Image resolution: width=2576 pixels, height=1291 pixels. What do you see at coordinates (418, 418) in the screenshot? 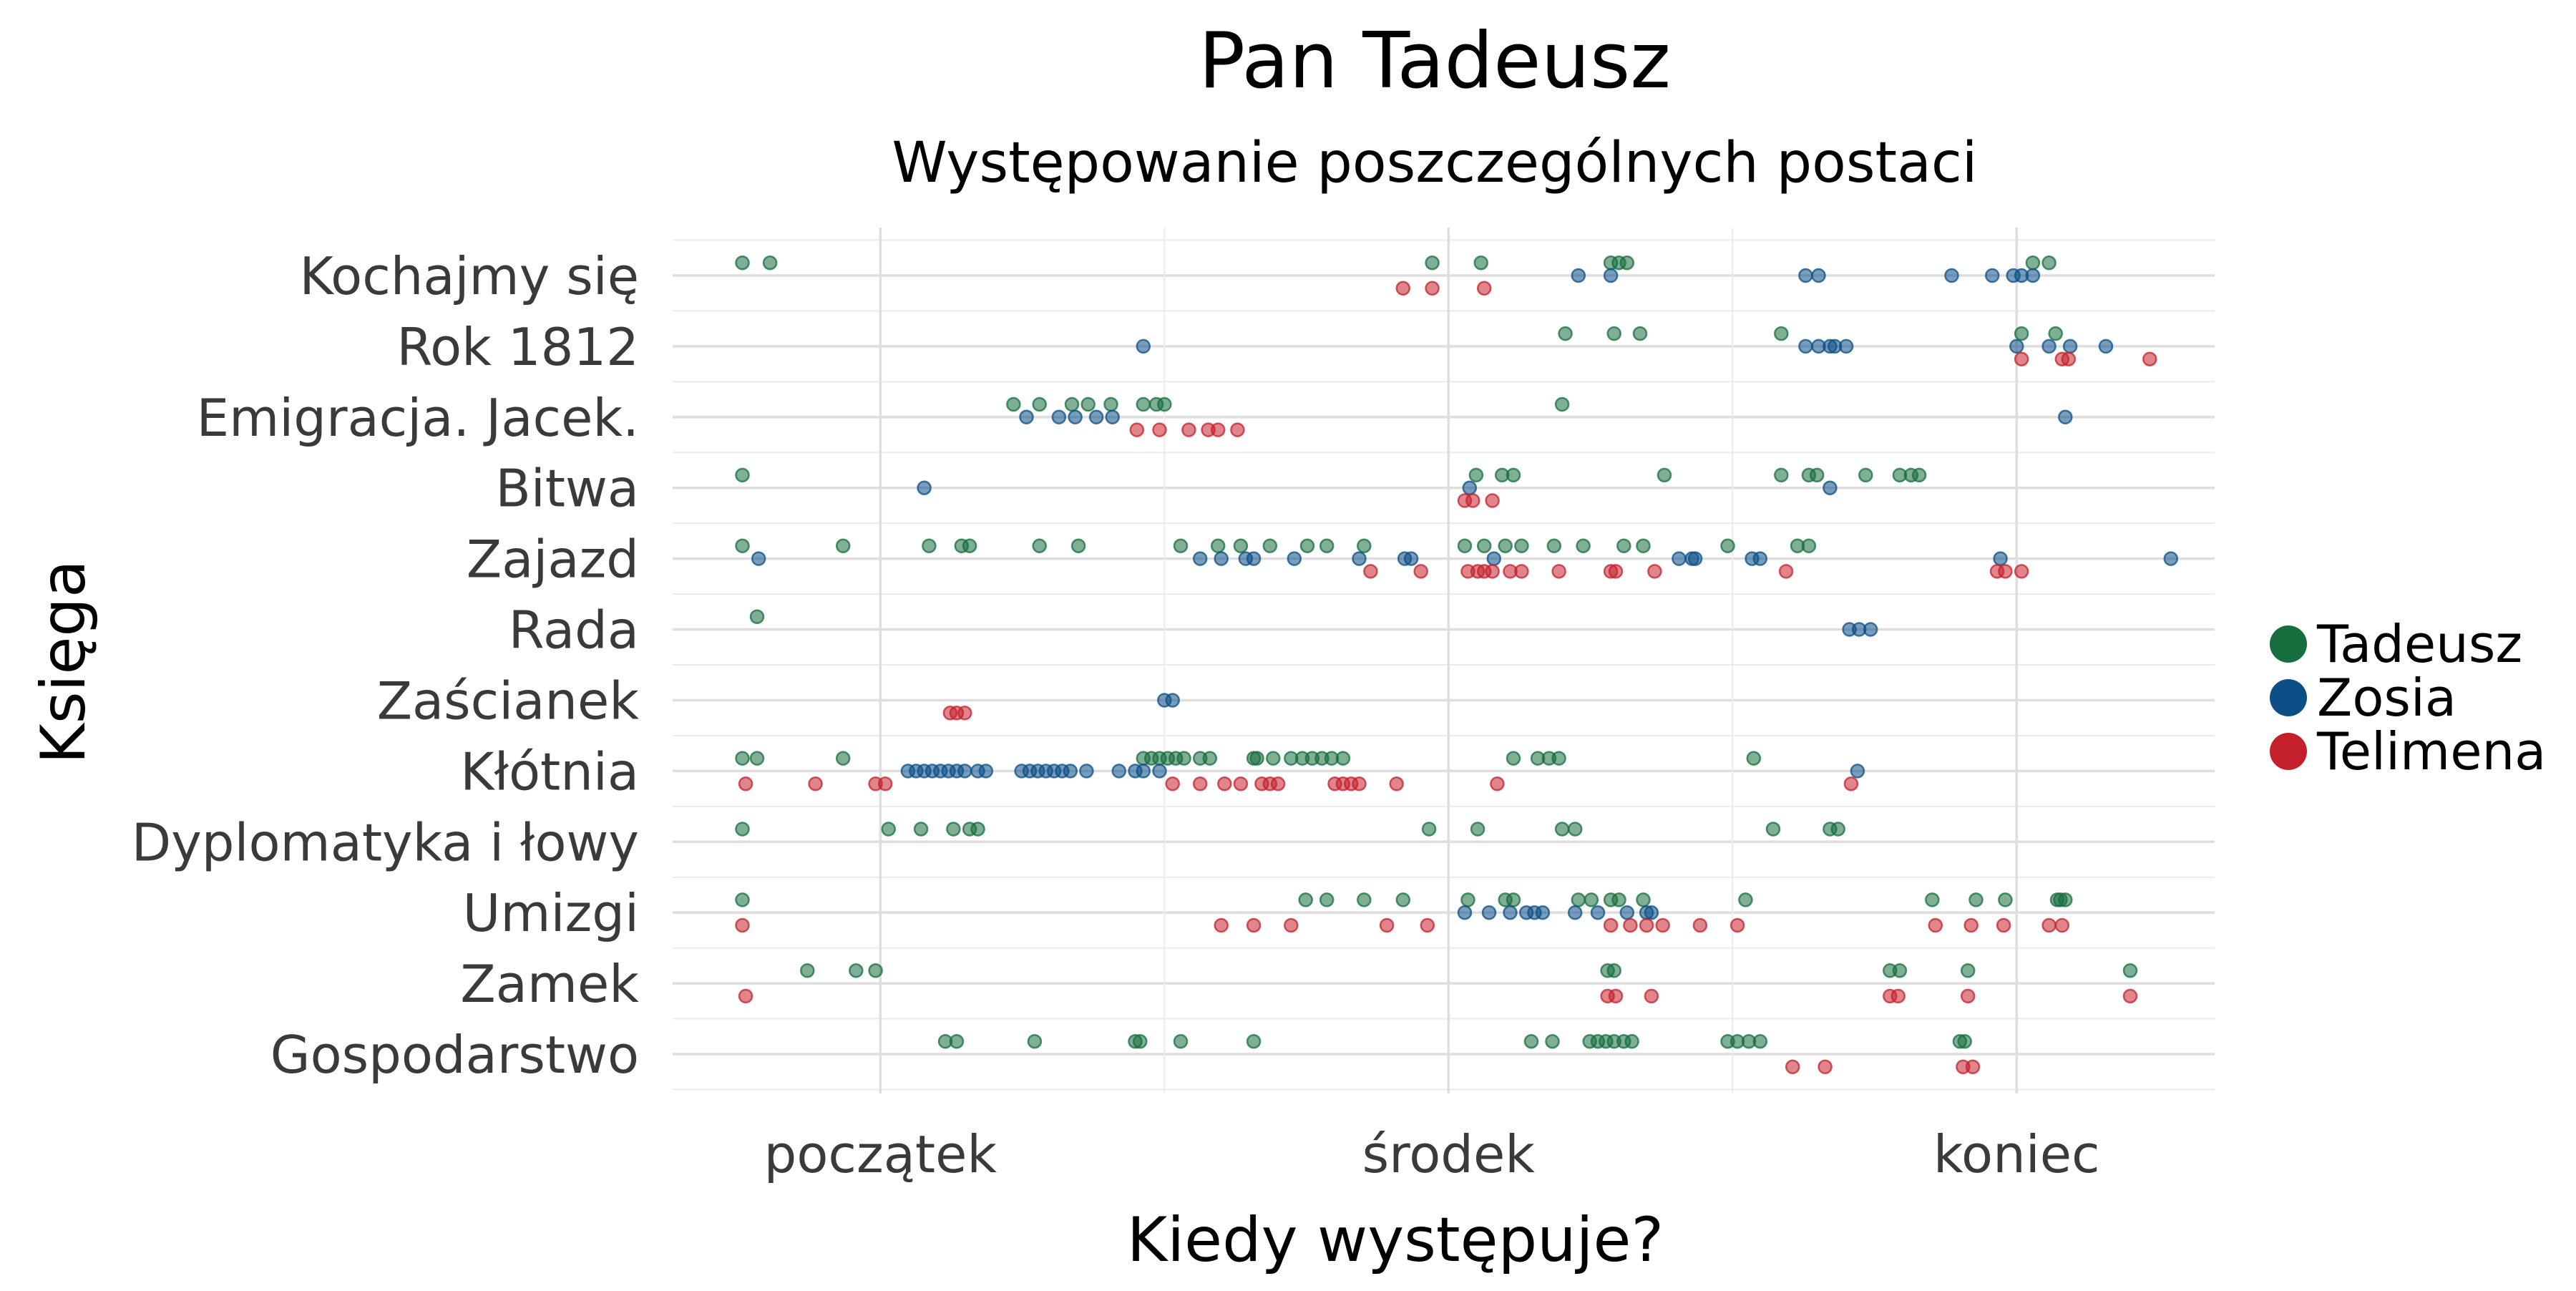
I see `y-tick-label: Emigracja. Jacek.` at bounding box center [418, 418].